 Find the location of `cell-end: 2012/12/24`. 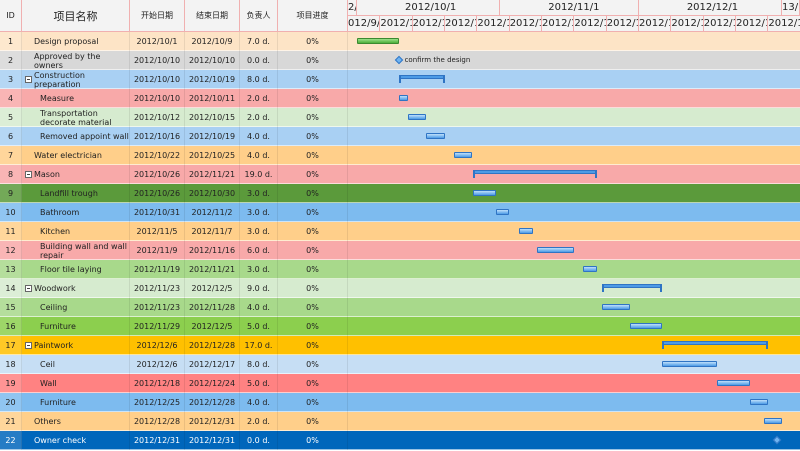

cell-end: 2012/12/24 is located at coordinates (212, 383).